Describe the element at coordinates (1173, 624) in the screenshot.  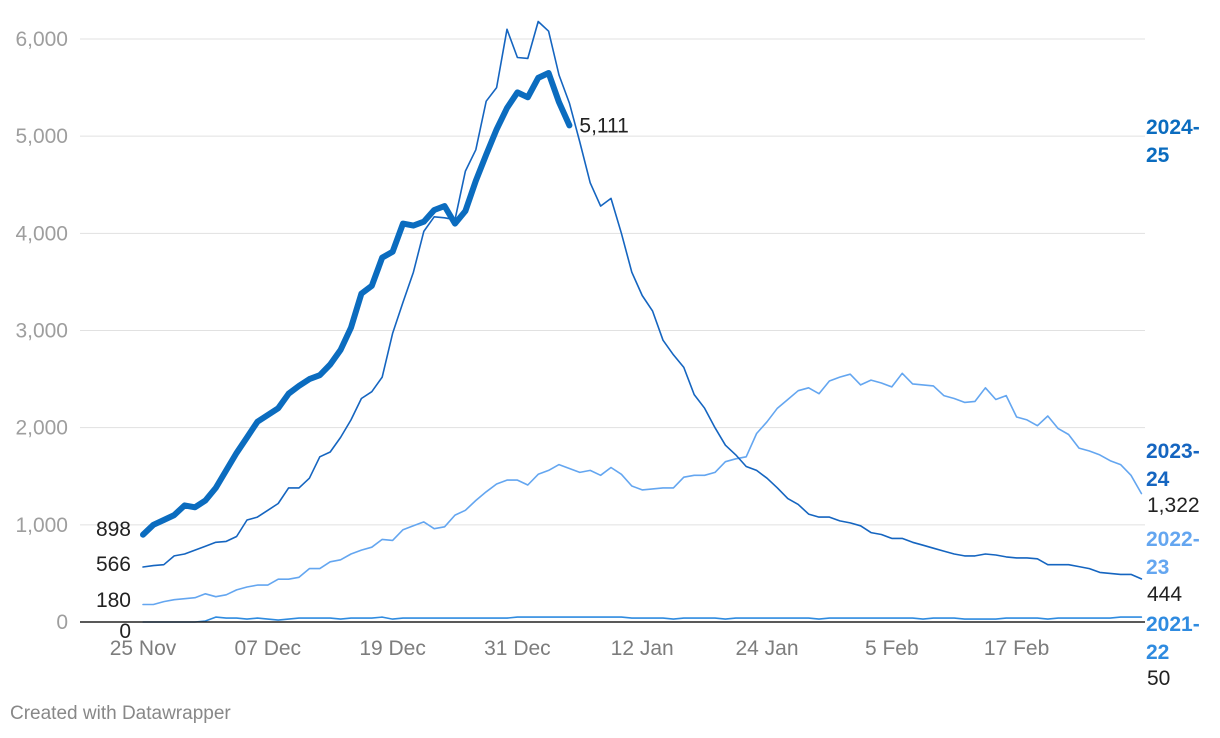
I see `series-name-2021-22-line-1: 2021-` at that location.